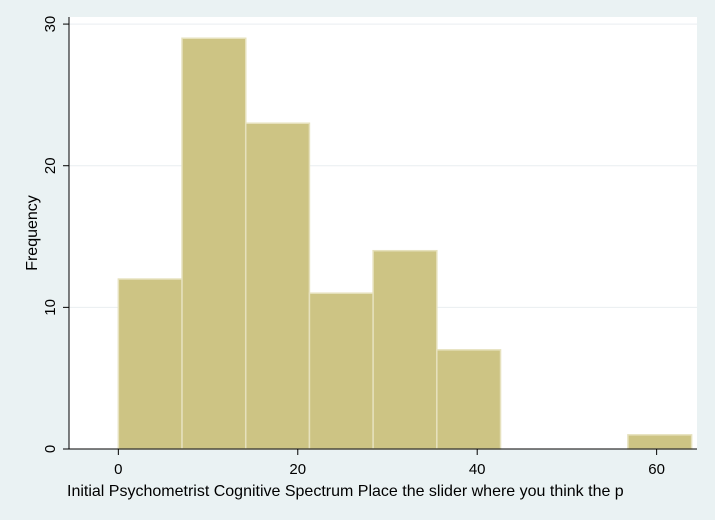 This screenshot has height=520, width=715. I want to click on y-axis-ticks: 0 10 20 30, so click(55, 234).